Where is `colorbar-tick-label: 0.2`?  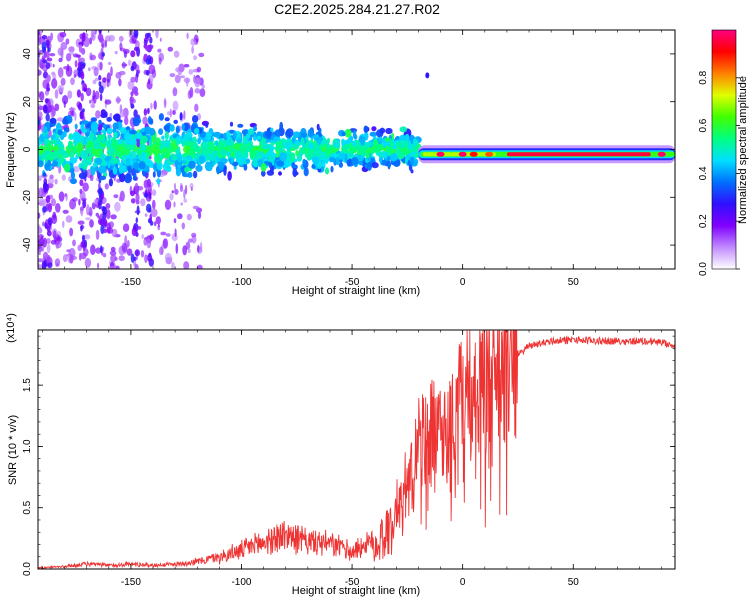
colorbar-tick-label: 0.2 is located at coordinates (703, 221).